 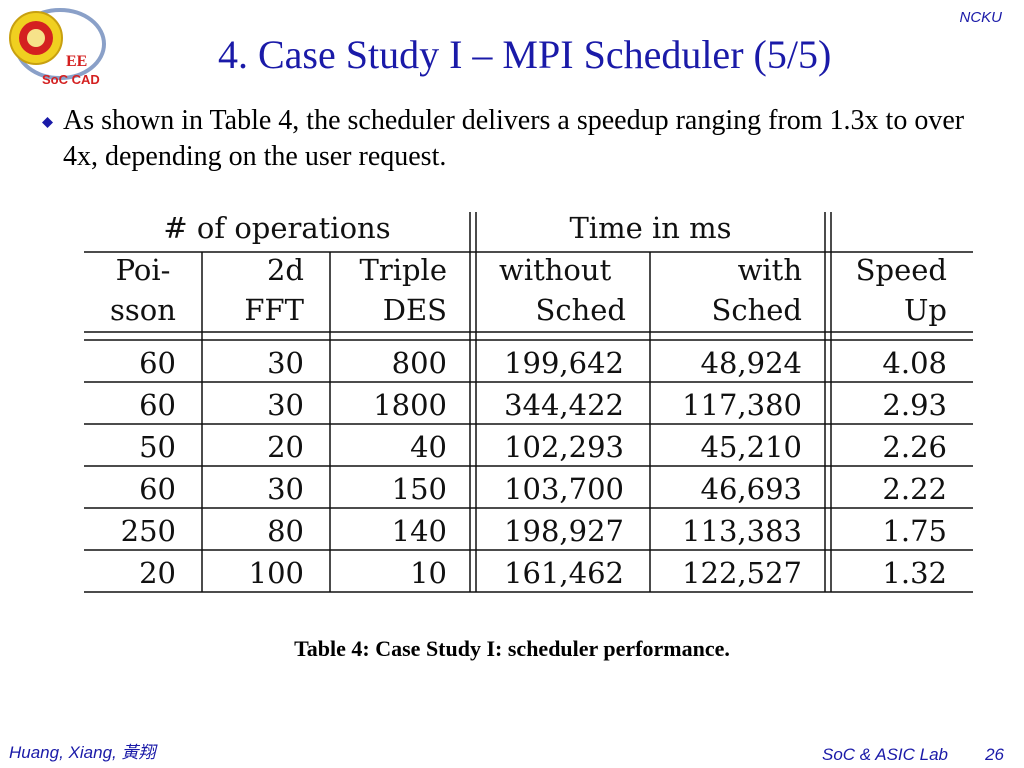 I want to click on column-header-cell: Poi-, so click(x=143, y=270).